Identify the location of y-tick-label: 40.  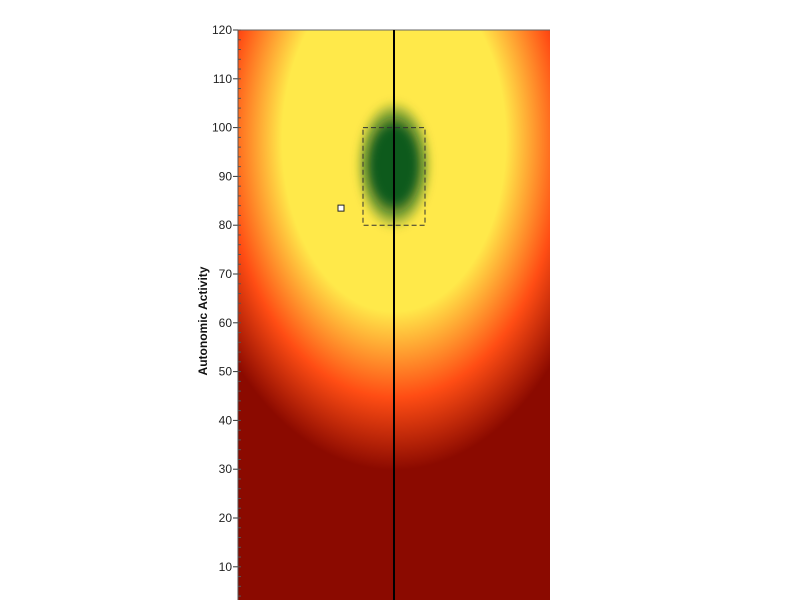
(226, 420).